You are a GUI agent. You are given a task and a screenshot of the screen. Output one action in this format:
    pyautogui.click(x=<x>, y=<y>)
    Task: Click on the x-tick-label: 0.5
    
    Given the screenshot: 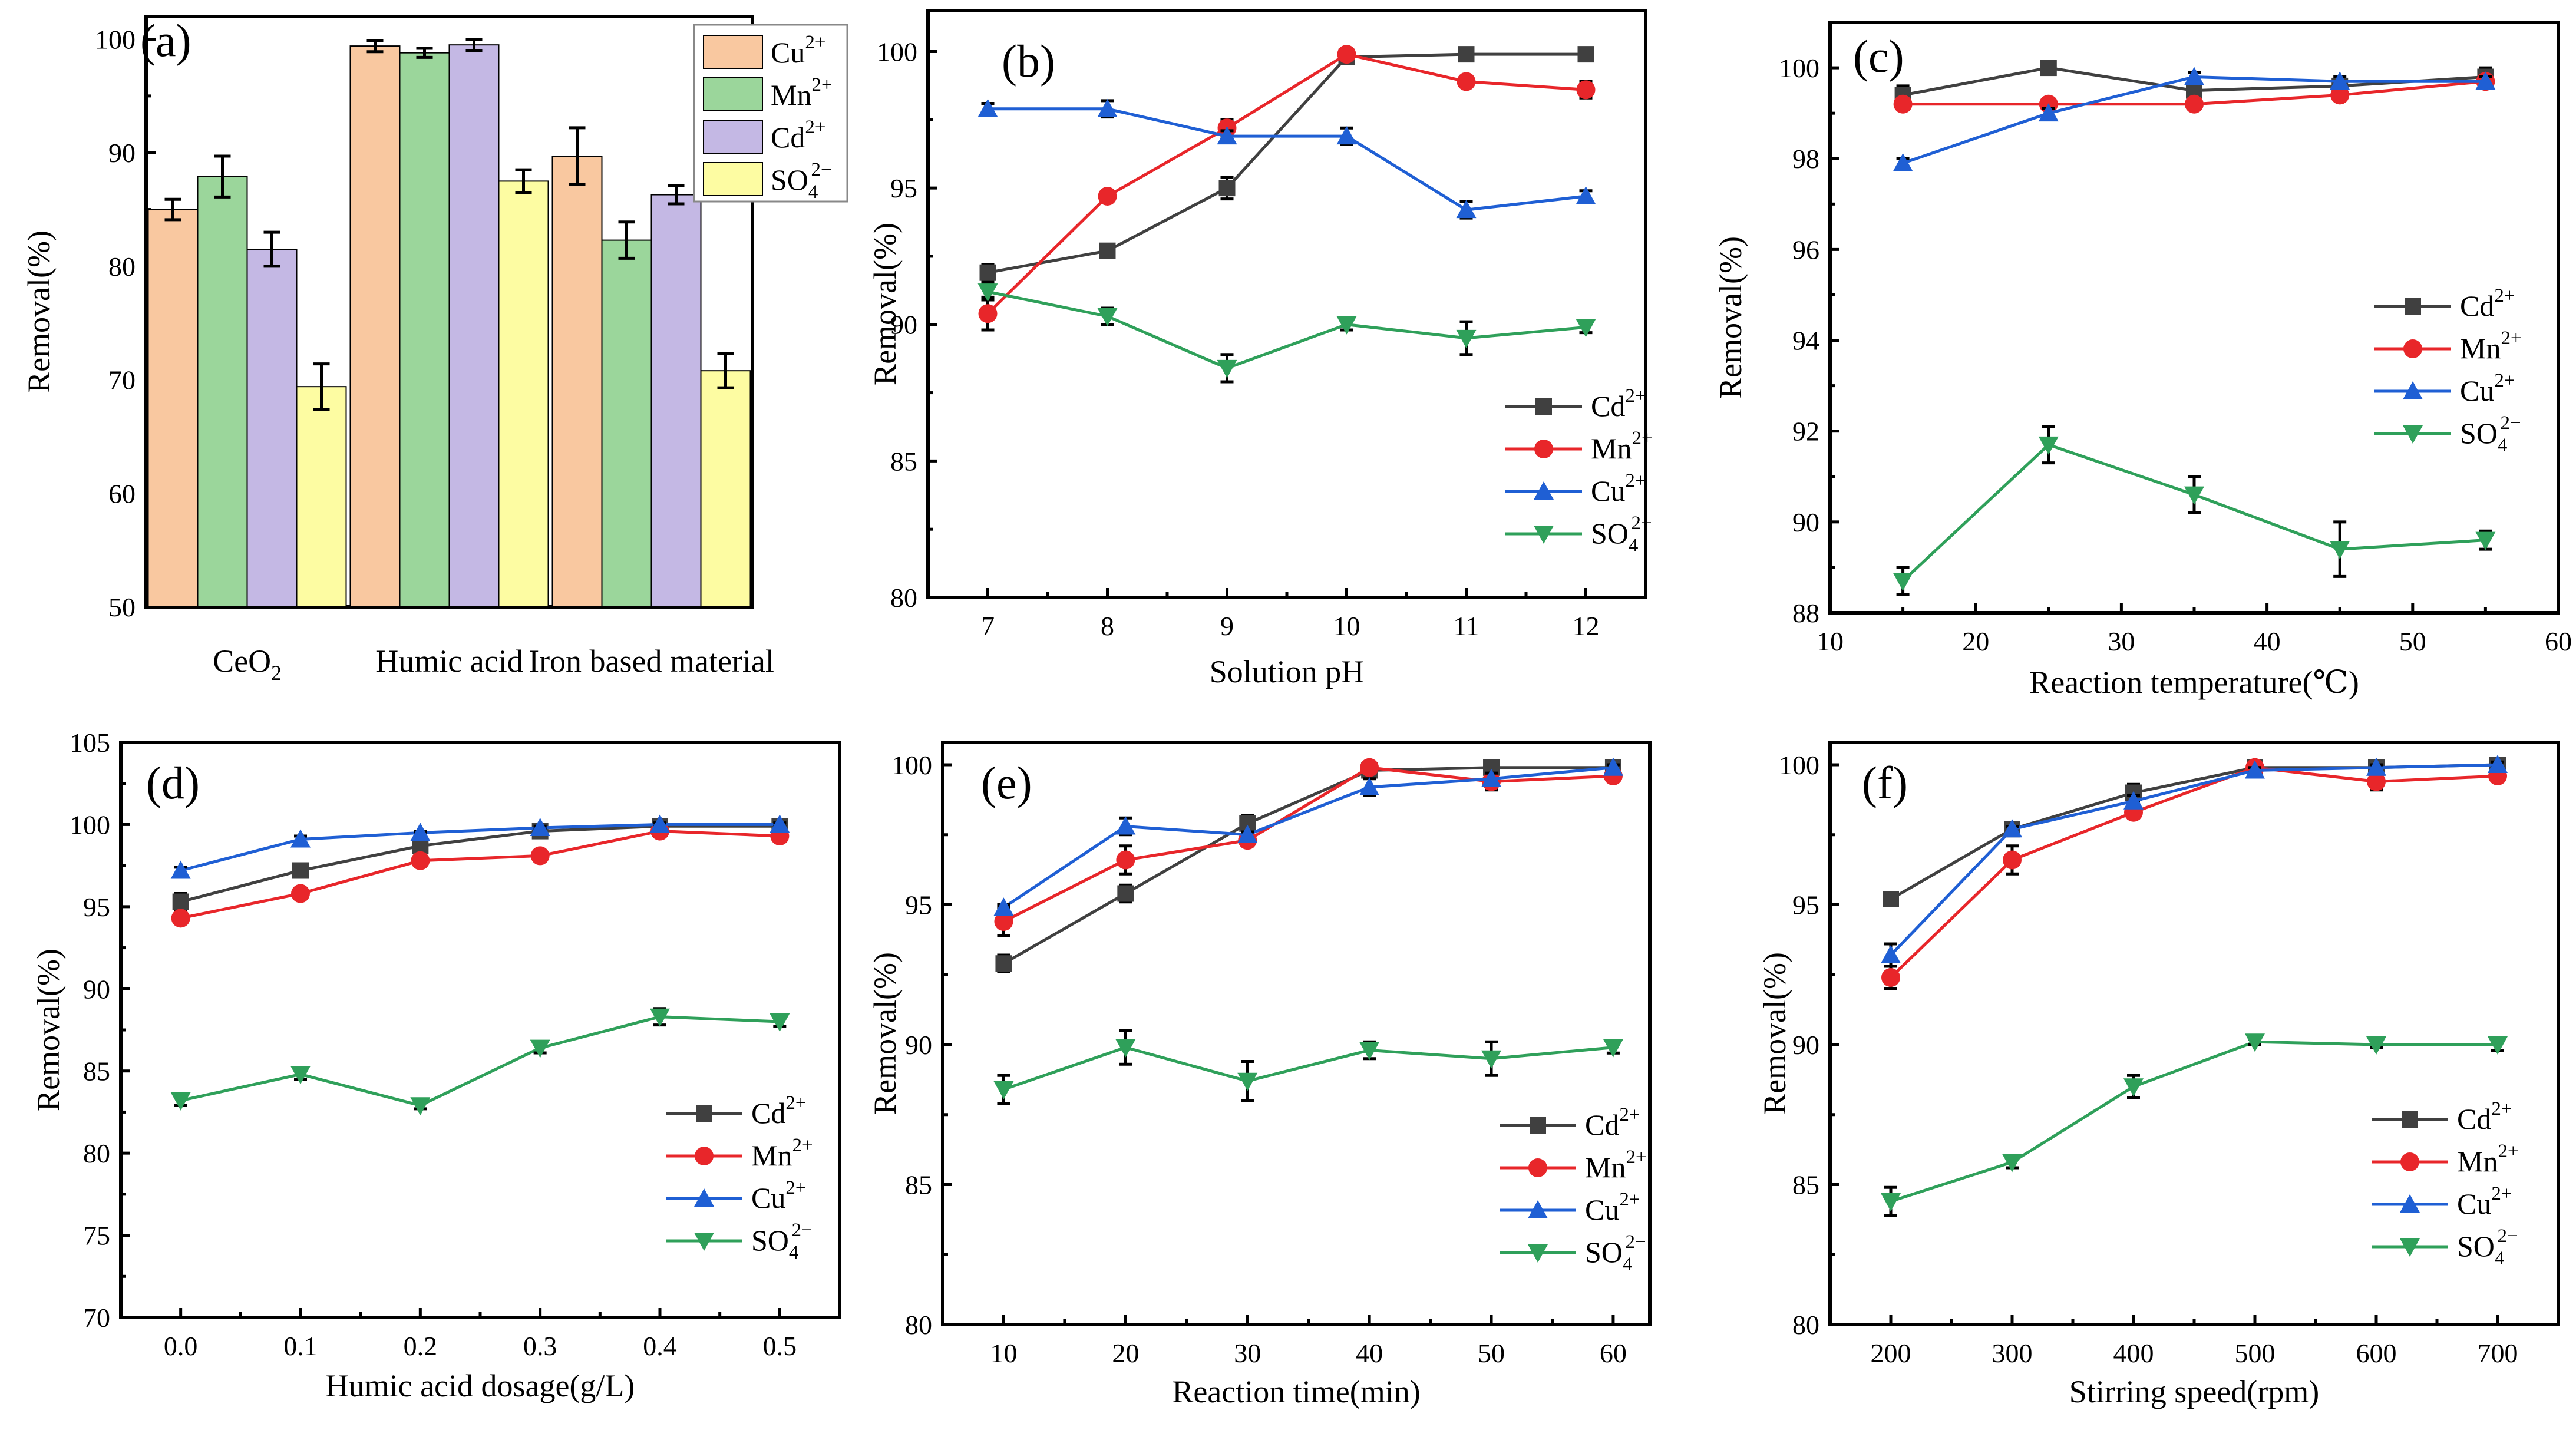 What is the action you would take?
    pyautogui.click(x=780, y=1346)
    